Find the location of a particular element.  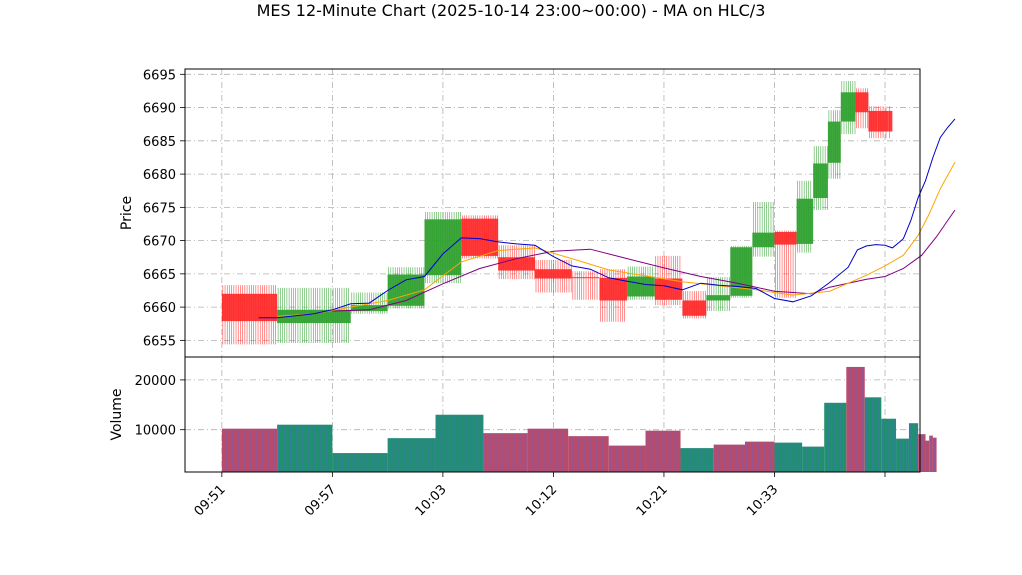

volume-axes-frame is located at coordinates (552, 414).